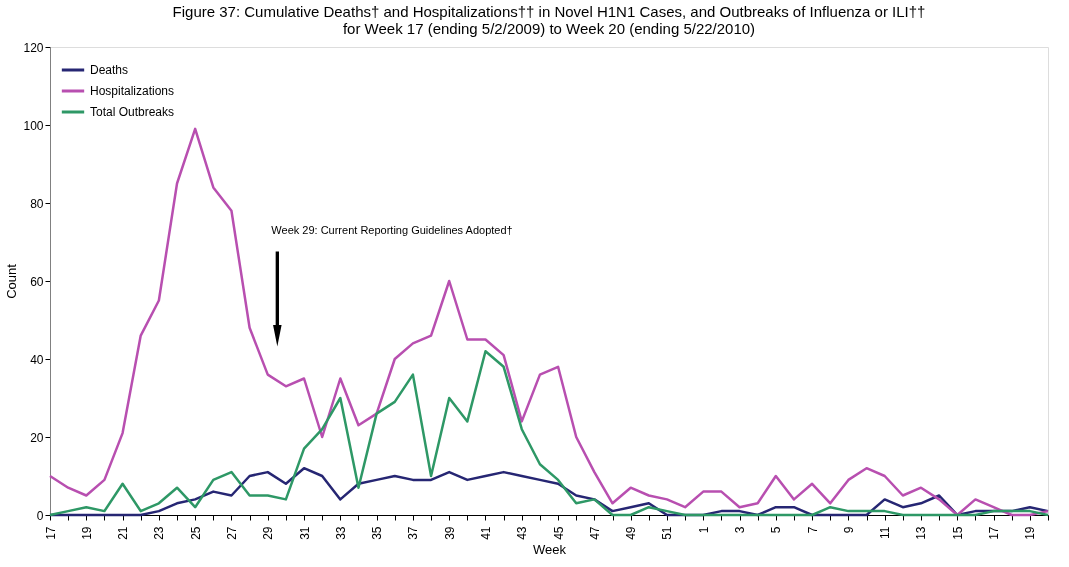  I want to click on y-tick-label: 20, so click(37, 437).